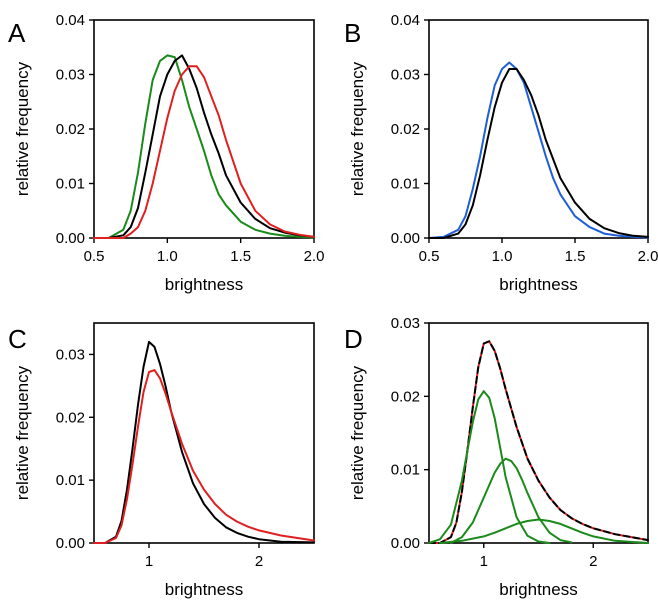 This screenshot has width=658, height=602. I want to click on panel-letter: C, so click(17, 339).